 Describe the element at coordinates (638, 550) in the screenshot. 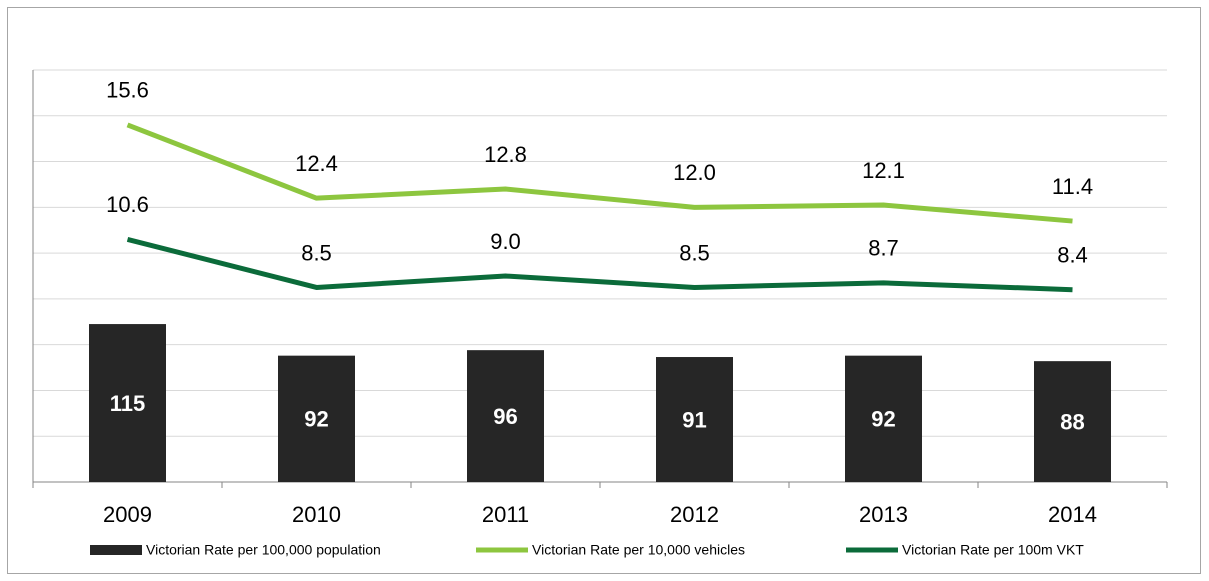

I see `legend-label: Victorian Rate per 10,000 vehicles` at that location.